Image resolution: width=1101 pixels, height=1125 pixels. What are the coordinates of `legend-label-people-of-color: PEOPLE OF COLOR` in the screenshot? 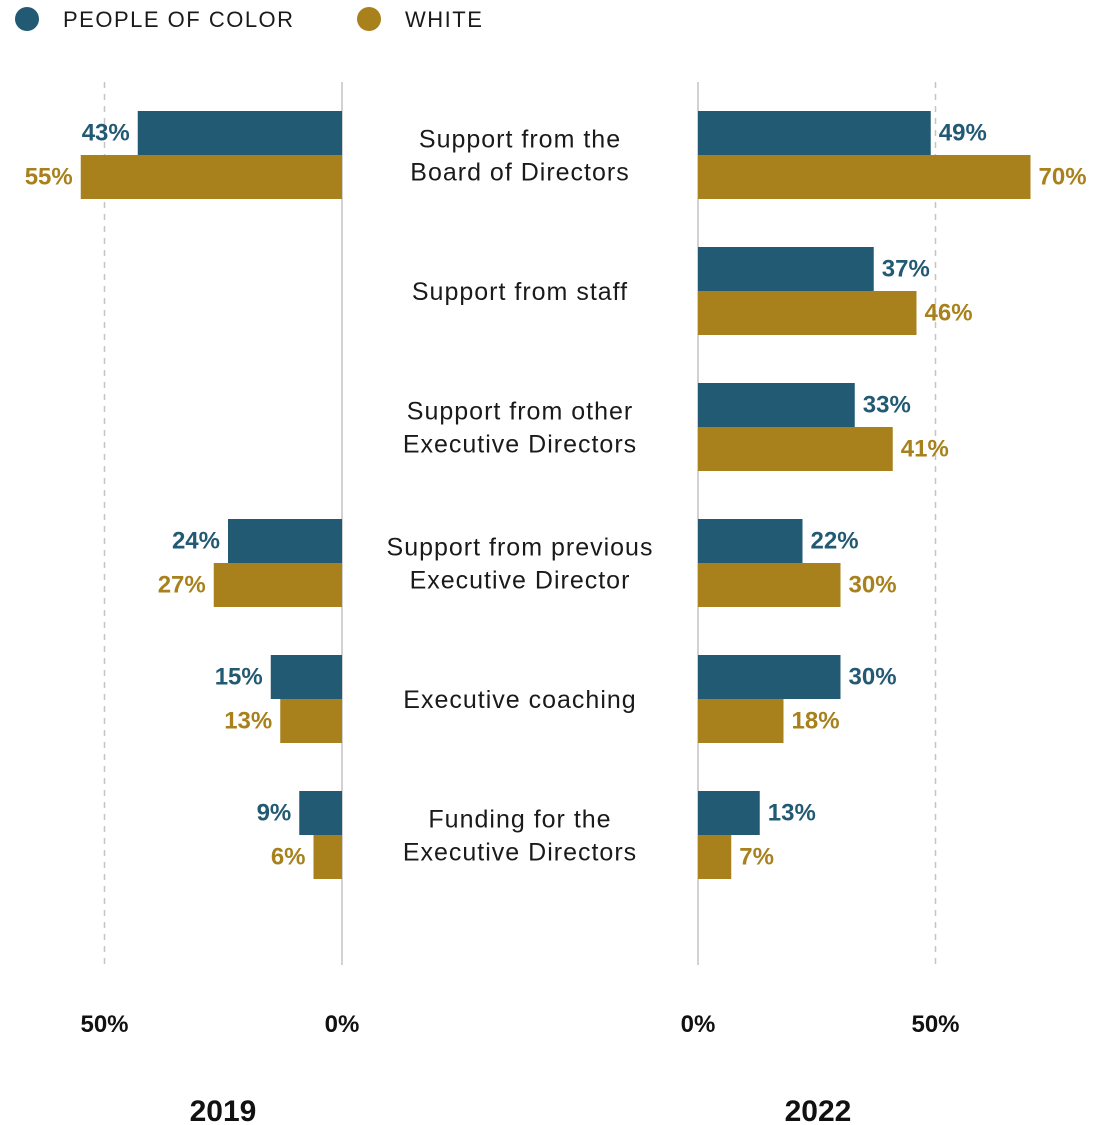 It's located at (179, 19).